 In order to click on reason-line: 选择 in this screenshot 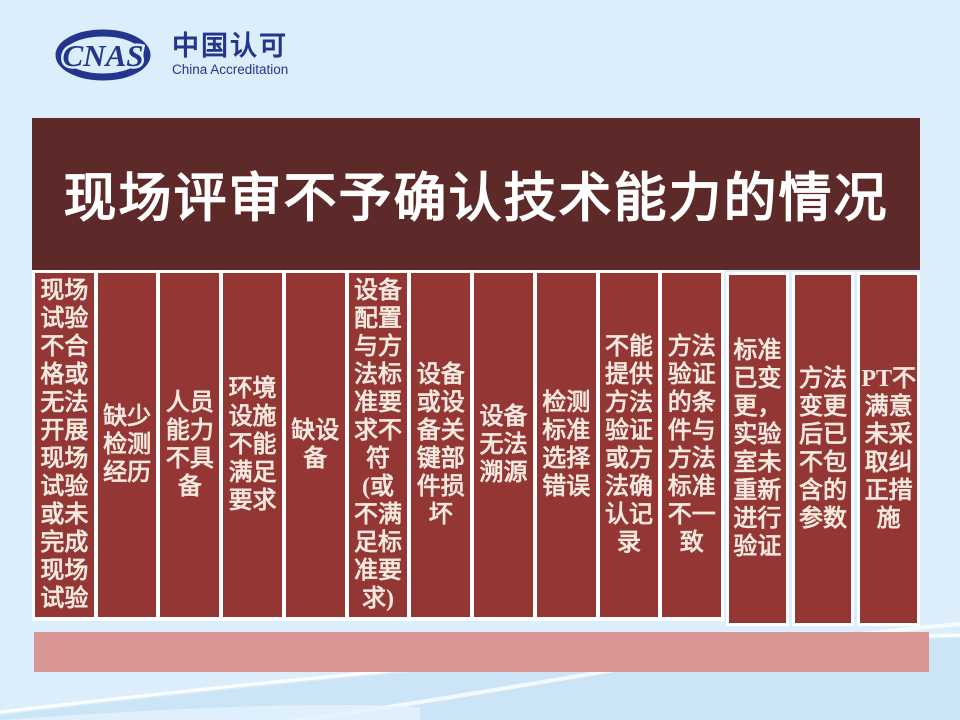, I will do `click(566, 459)`.